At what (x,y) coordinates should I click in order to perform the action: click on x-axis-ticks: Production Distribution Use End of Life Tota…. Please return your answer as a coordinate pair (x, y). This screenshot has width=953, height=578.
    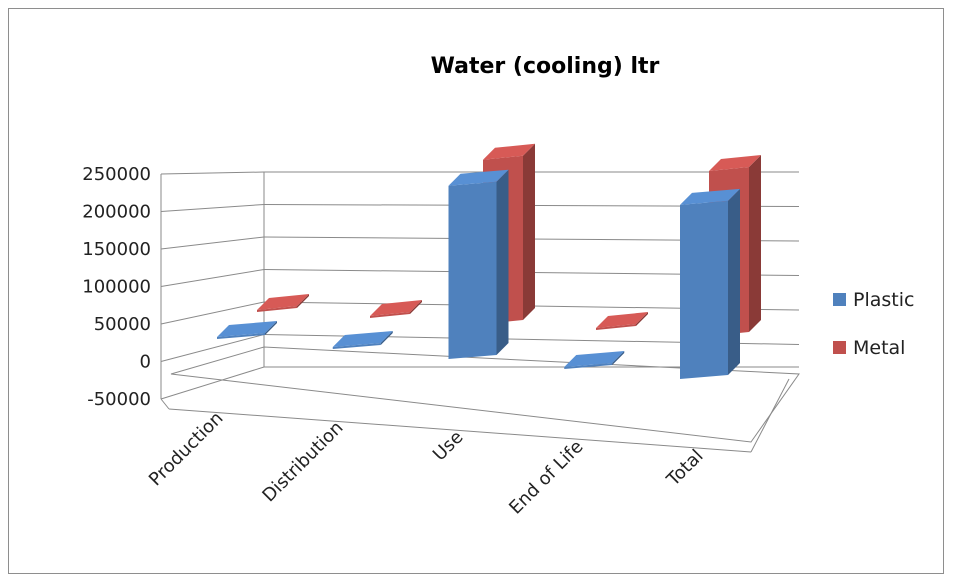
    Looking at the image, I should click on (426, 463).